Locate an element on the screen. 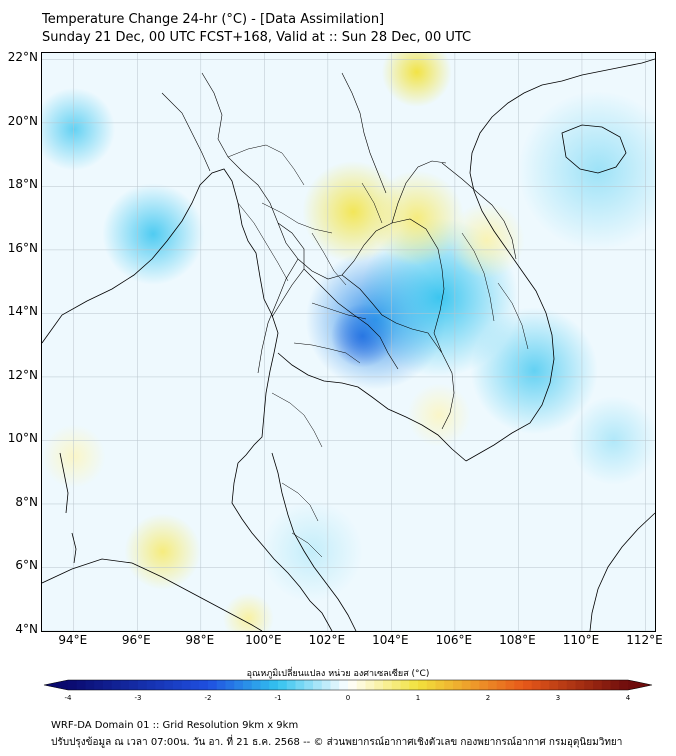  longitude-label: 96°E is located at coordinates (136, 640).